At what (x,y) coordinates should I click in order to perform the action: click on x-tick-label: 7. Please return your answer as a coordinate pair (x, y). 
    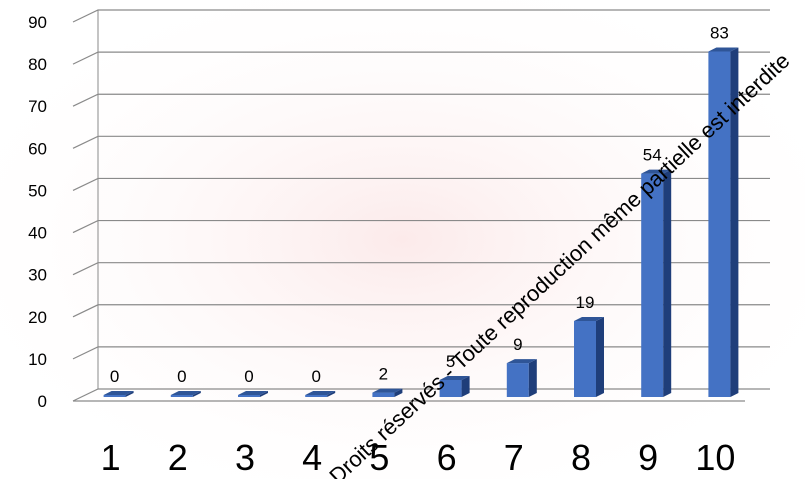
    Looking at the image, I should click on (514, 457).